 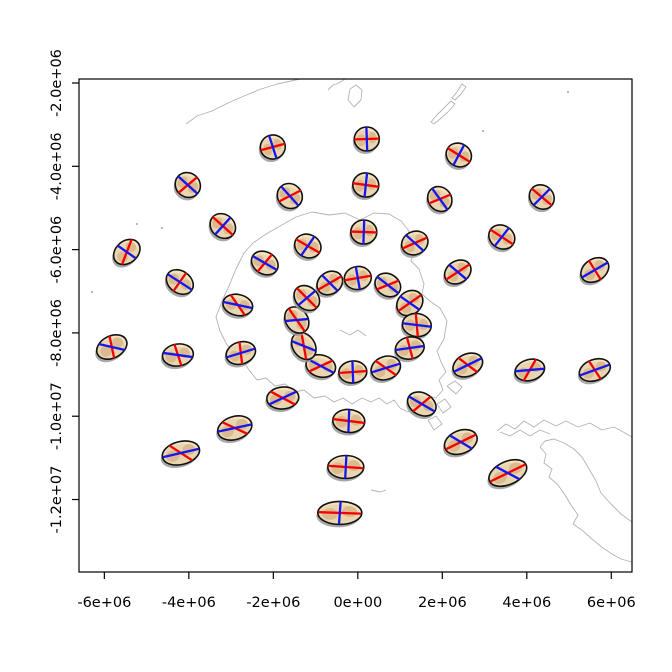 What do you see at coordinates (57, 83) in the screenshot?
I see `y-tick-label: -2.0e+06` at bounding box center [57, 83].